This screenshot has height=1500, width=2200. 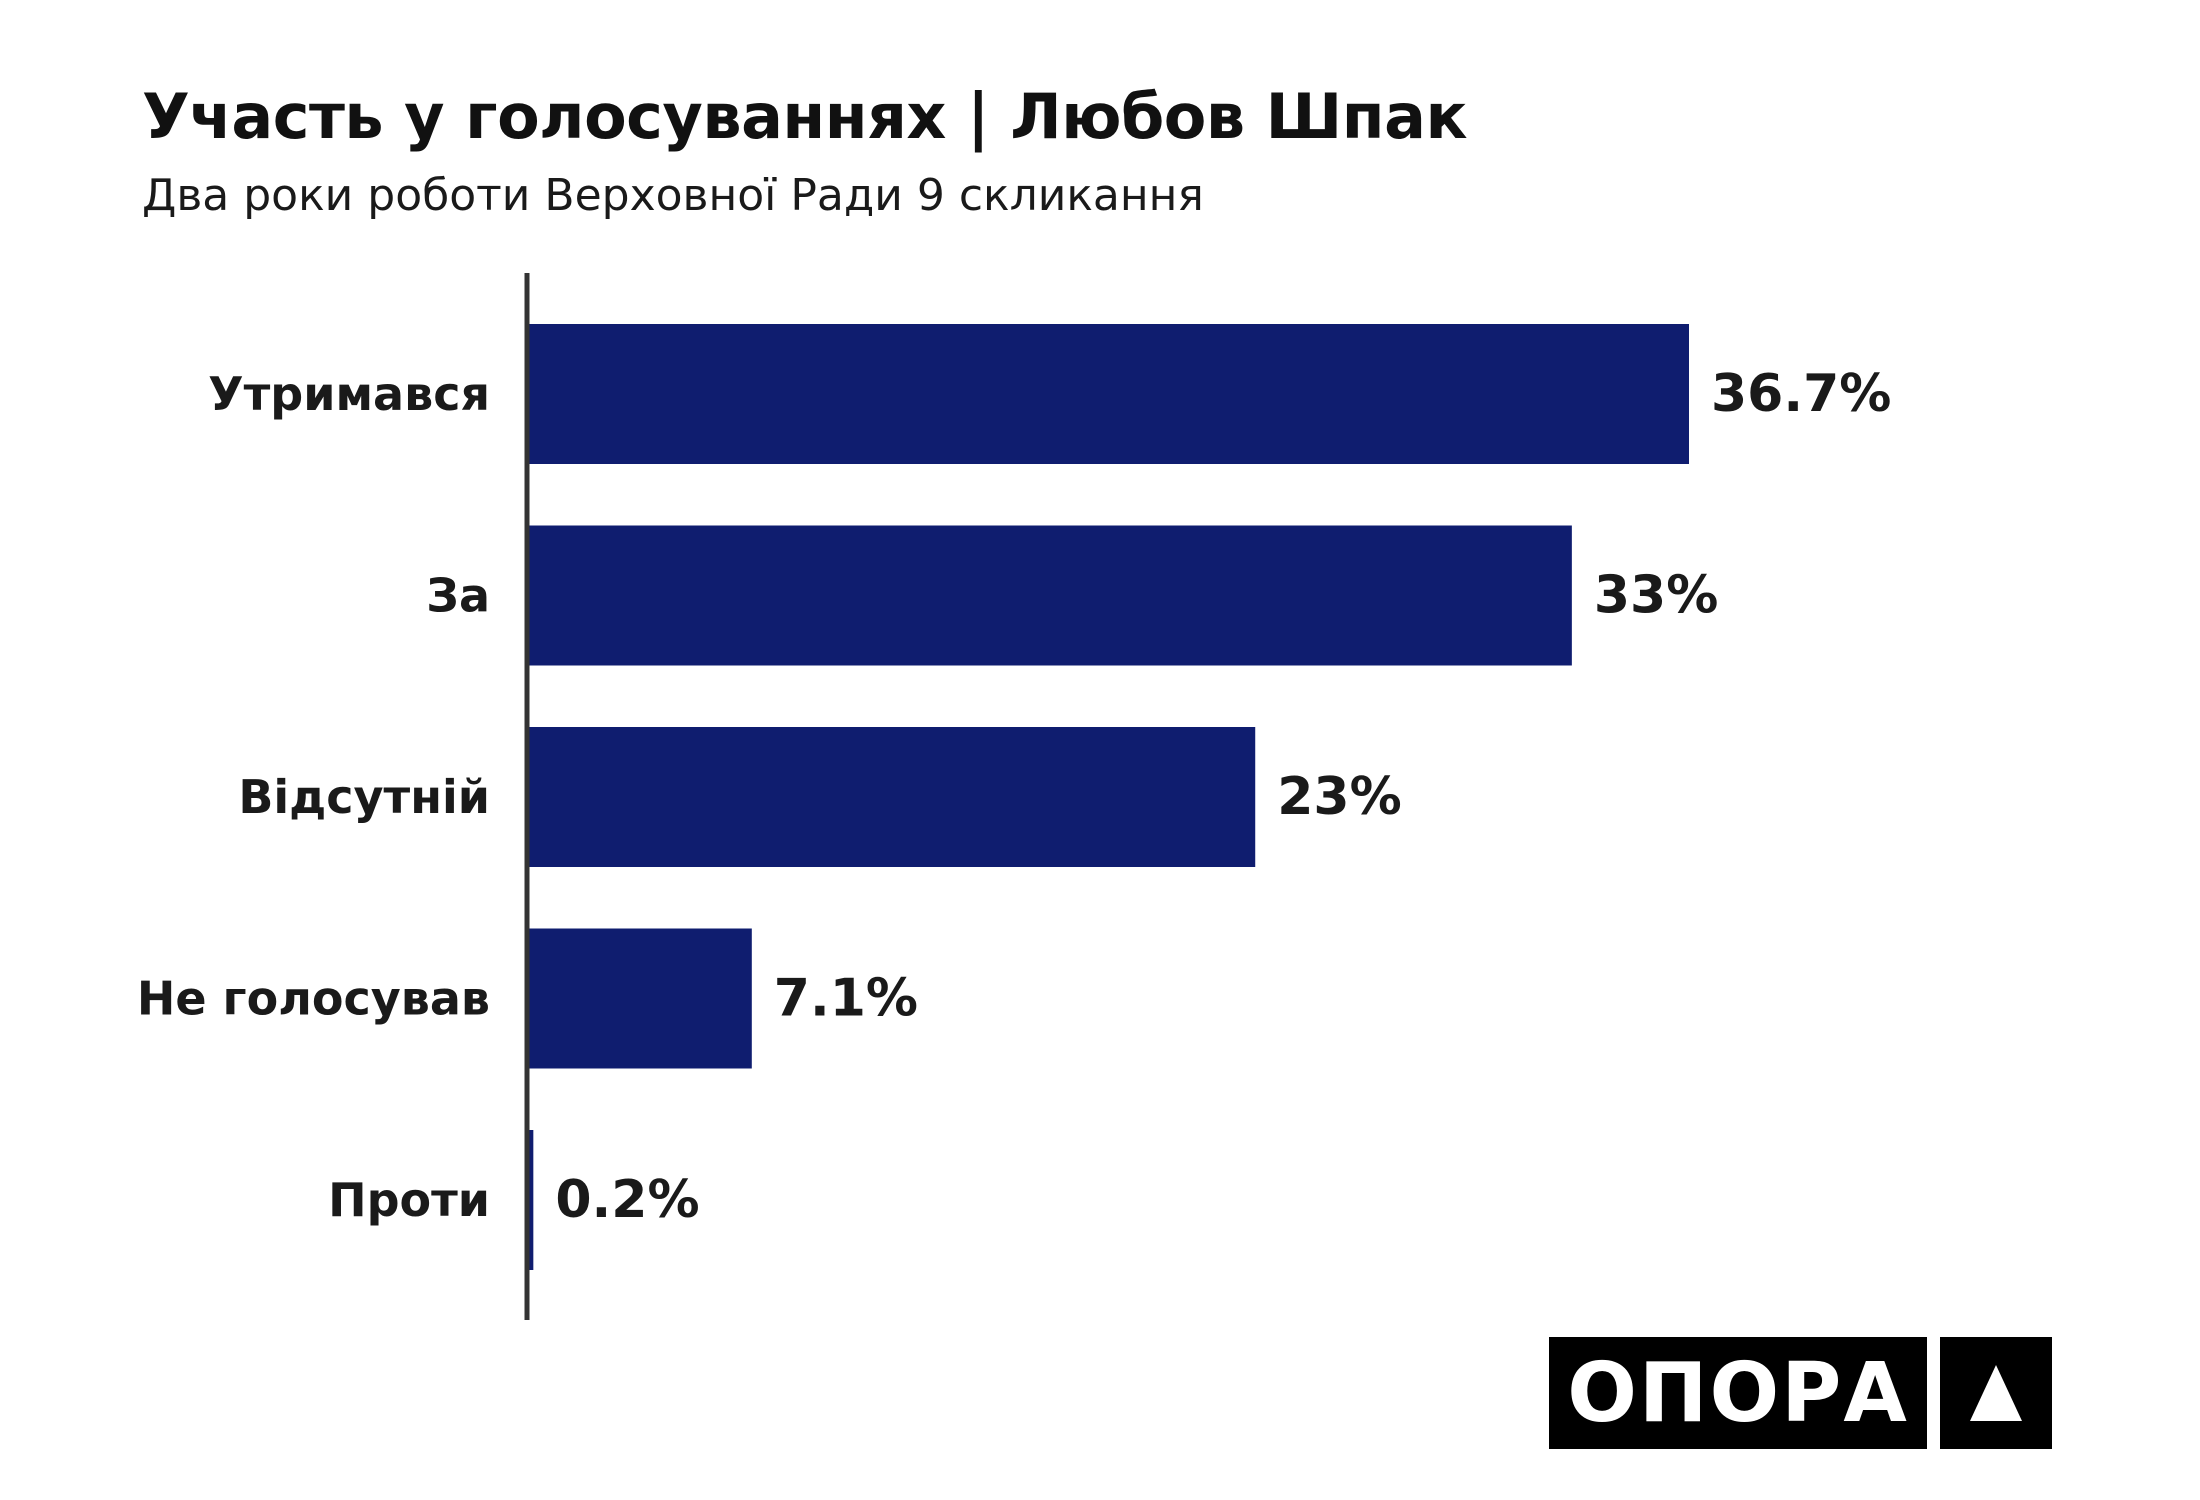 I want to click on category-label: Не голосував, so click(x=313, y=999).